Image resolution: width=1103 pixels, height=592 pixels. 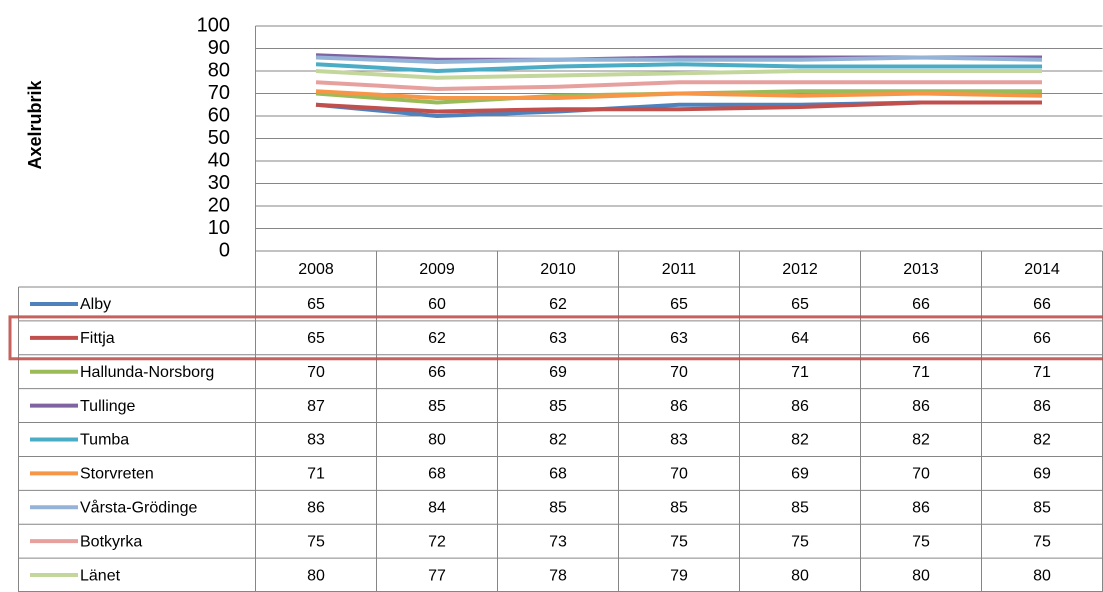 I want to click on y-tick-label: 80, so click(x=219, y=70).